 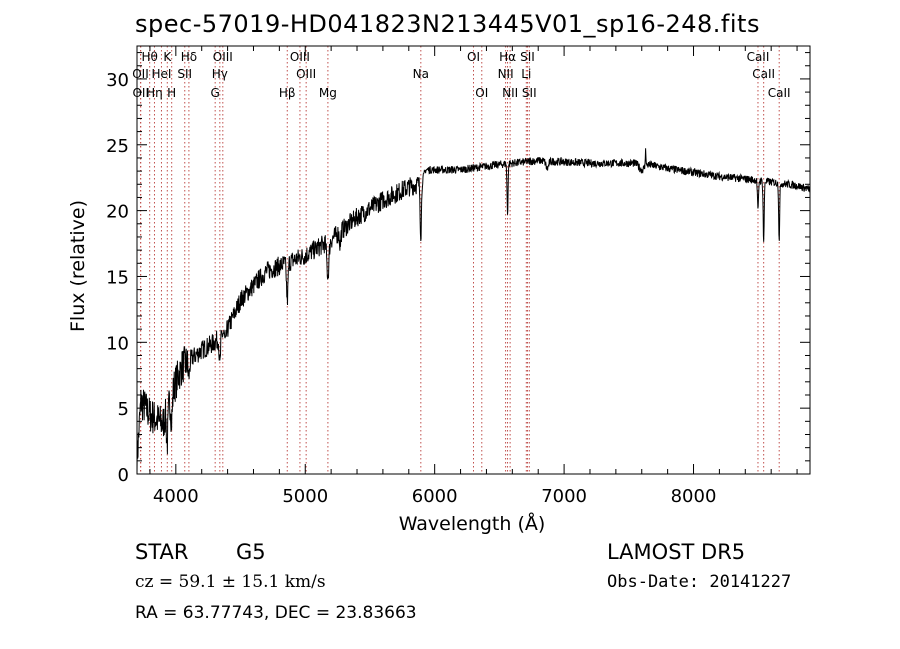 What do you see at coordinates (140, 74) in the screenshot?
I see `line-label: OII` at bounding box center [140, 74].